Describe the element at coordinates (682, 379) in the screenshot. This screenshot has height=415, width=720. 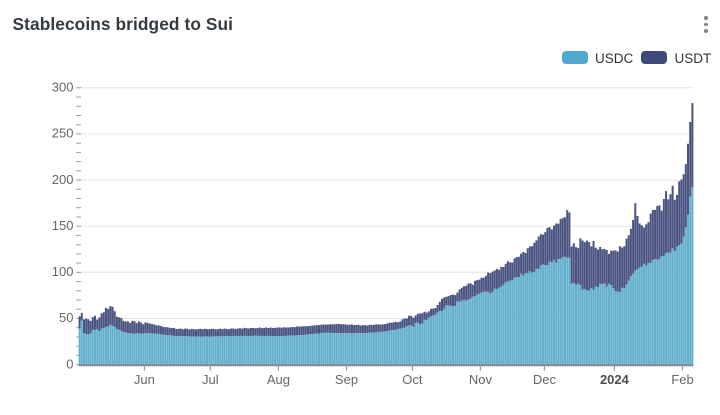
I see `svg-text: Feb` at that location.